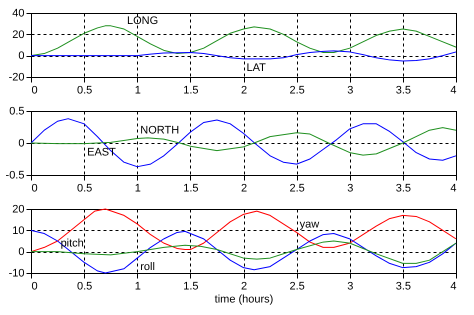  What do you see at coordinates (147, 267) in the screenshot?
I see `annotation: roll` at bounding box center [147, 267].